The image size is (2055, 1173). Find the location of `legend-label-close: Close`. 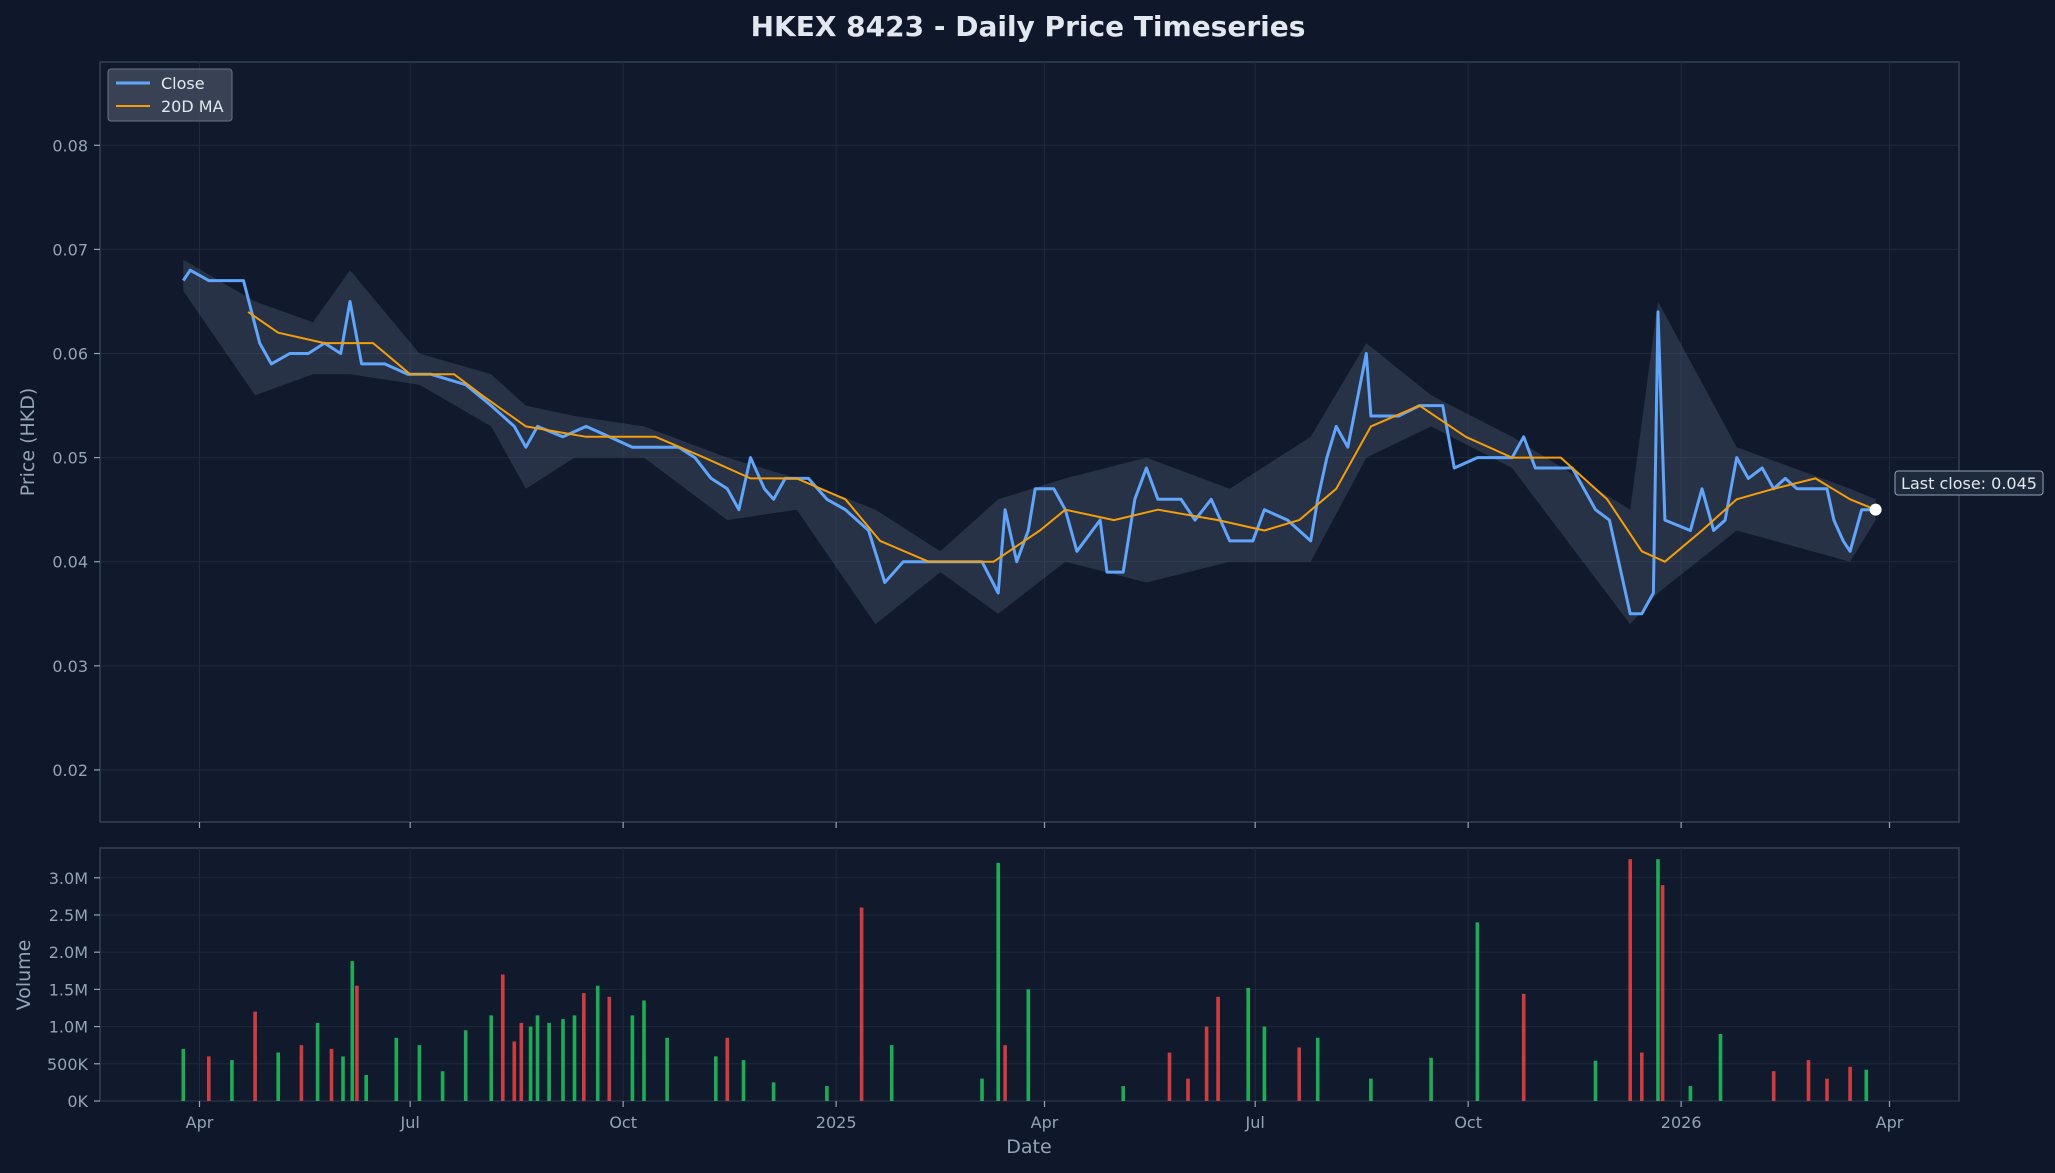

legend-label-close: Close is located at coordinates (183, 83).